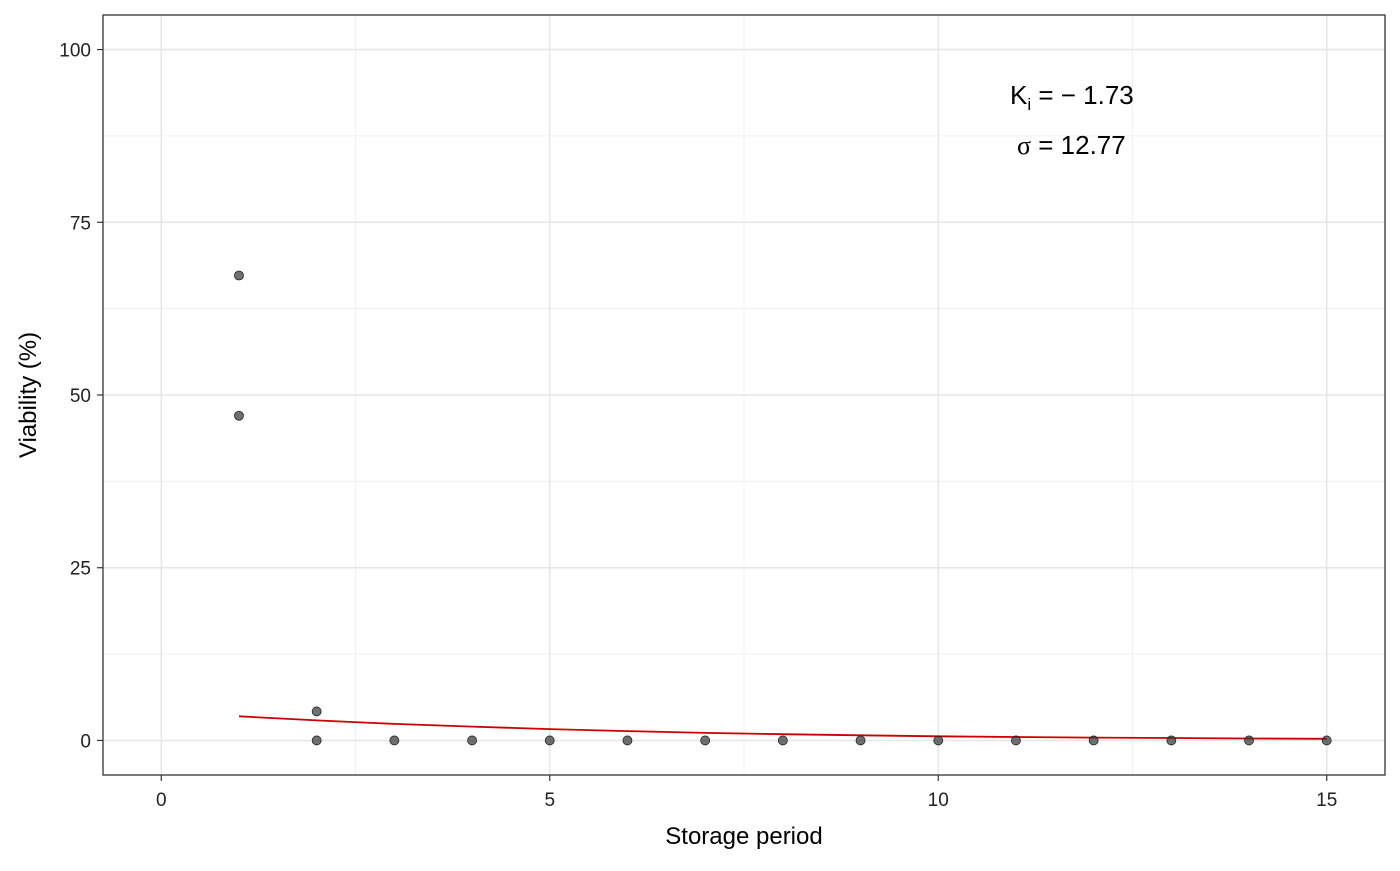  What do you see at coordinates (28, 395) in the screenshot?
I see `y-axis-title: Viability (%)` at bounding box center [28, 395].